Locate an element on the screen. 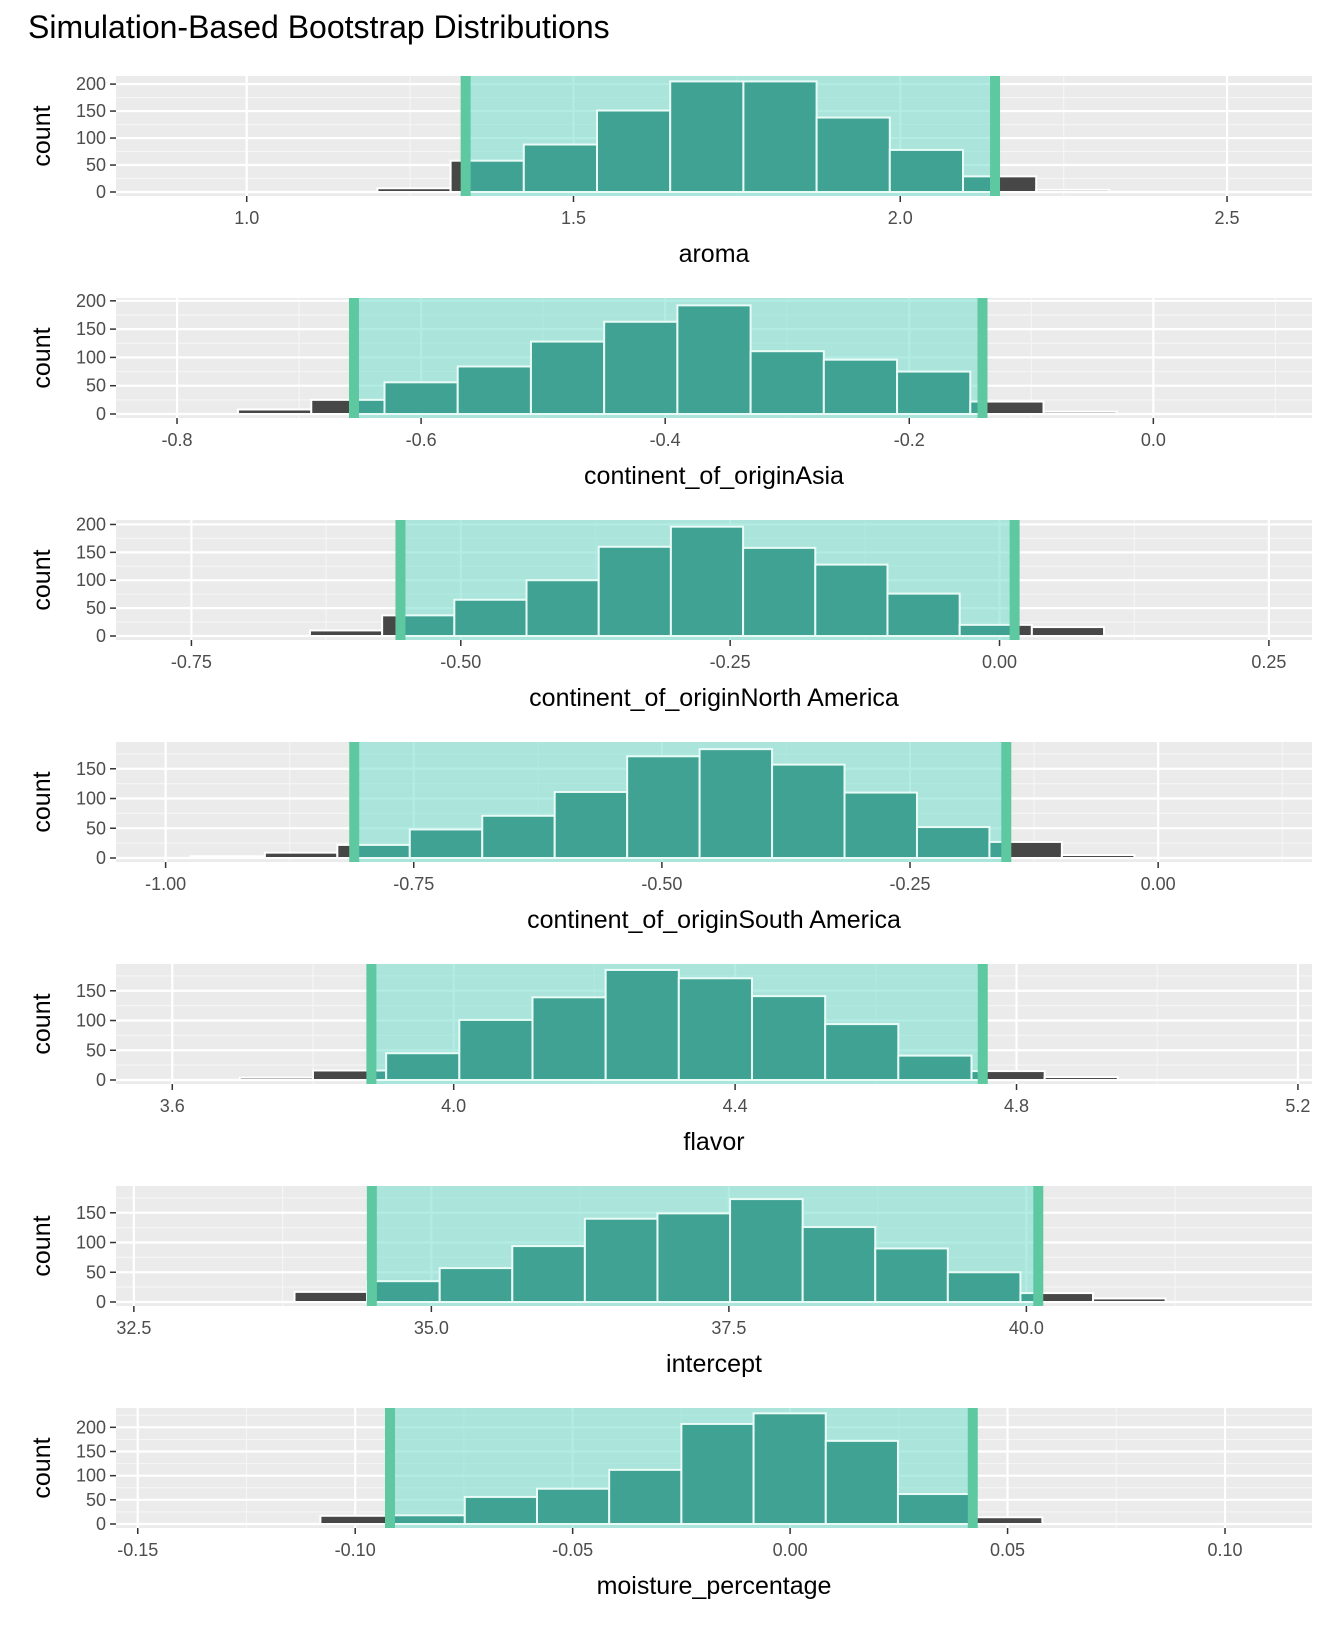 The image size is (1344, 1632). x-tick-label: 3.6 is located at coordinates (172, 1106).